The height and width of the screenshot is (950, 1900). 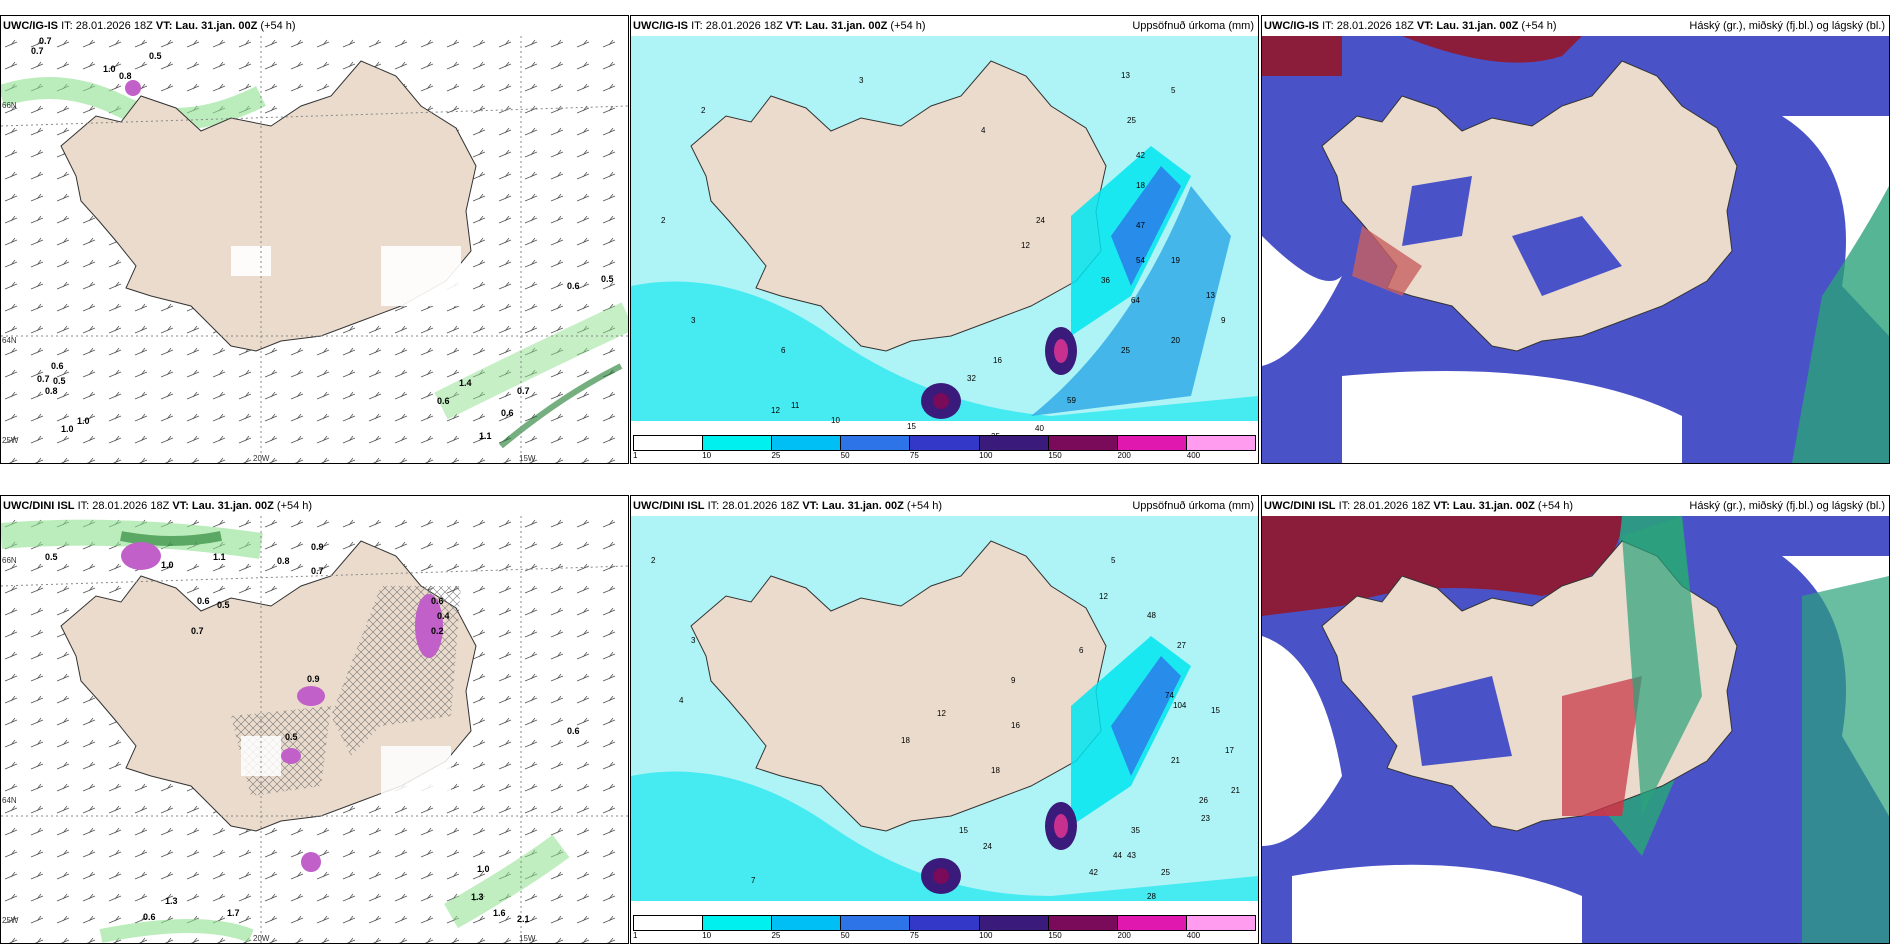 What do you see at coordinates (1135, 300) in the screenshot?
I see `precip-value: 64` at bounding box center [1135, 300].